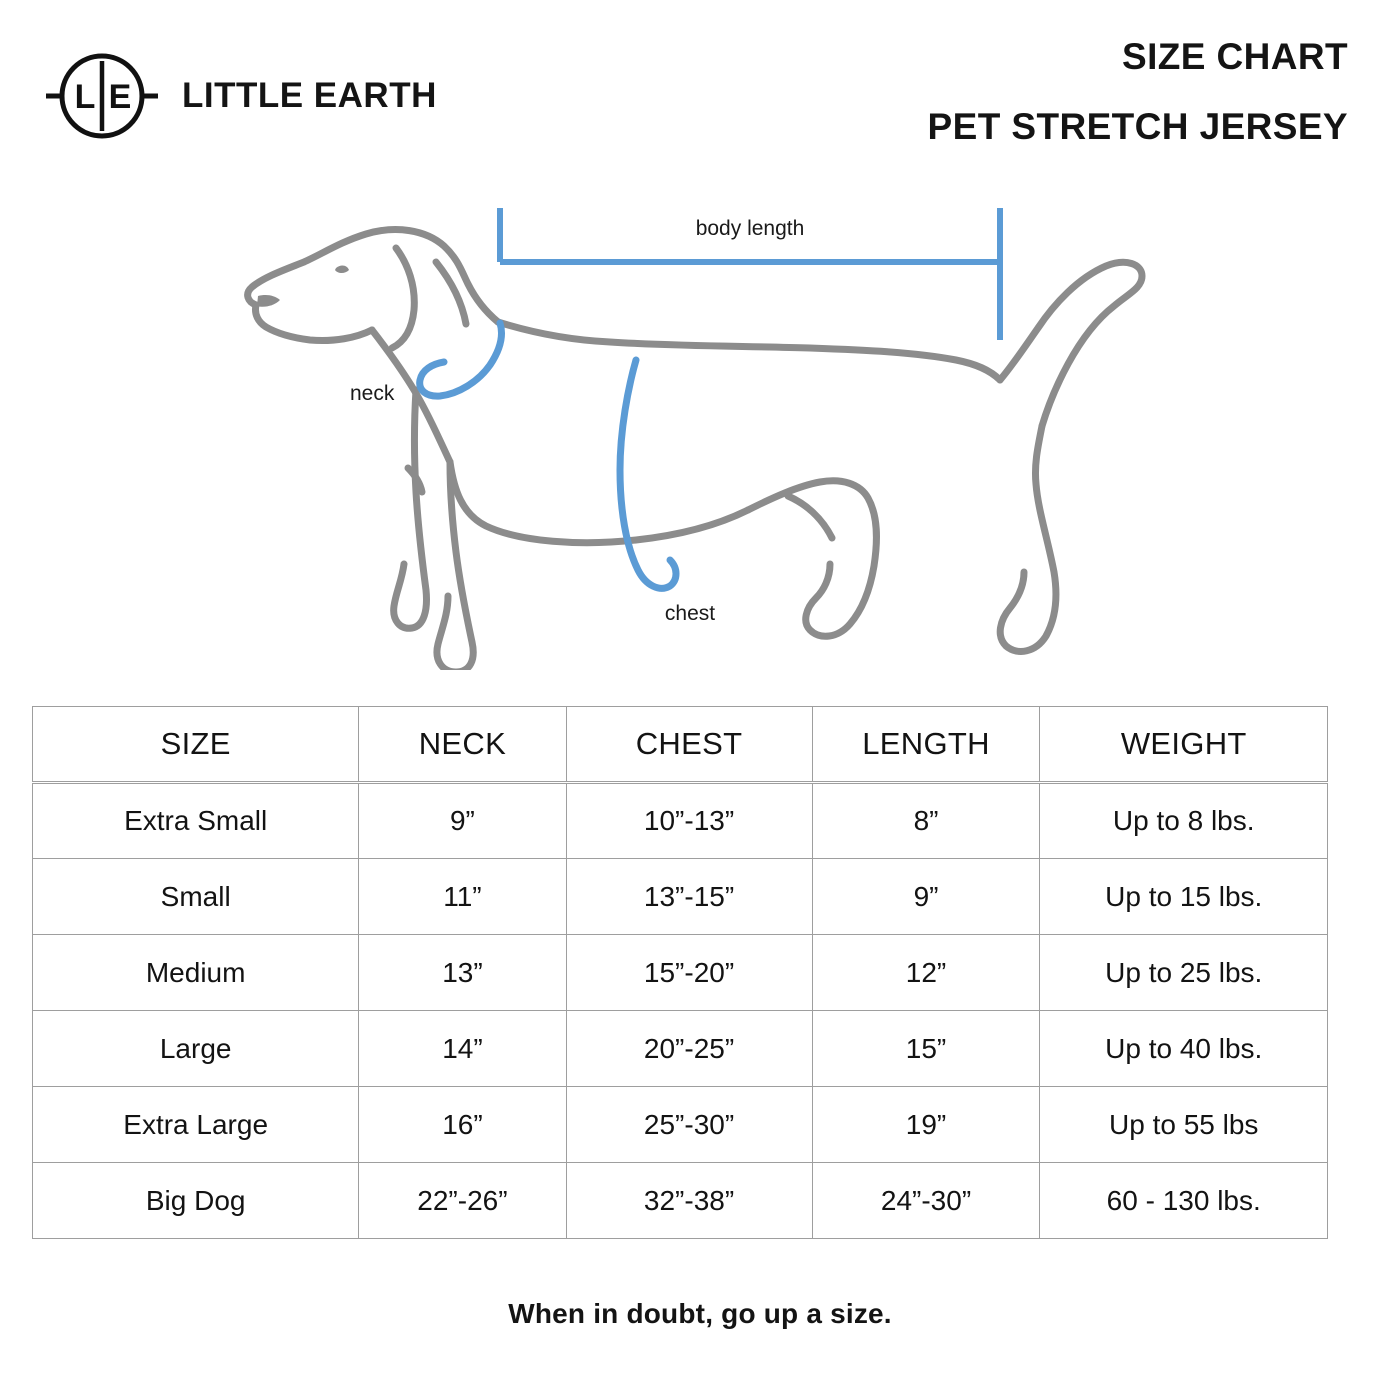  What do you see at coordinates (926, 745) in the screenshot?
I see `column-header-length: LENGTH` at bounding box center [926, 745].